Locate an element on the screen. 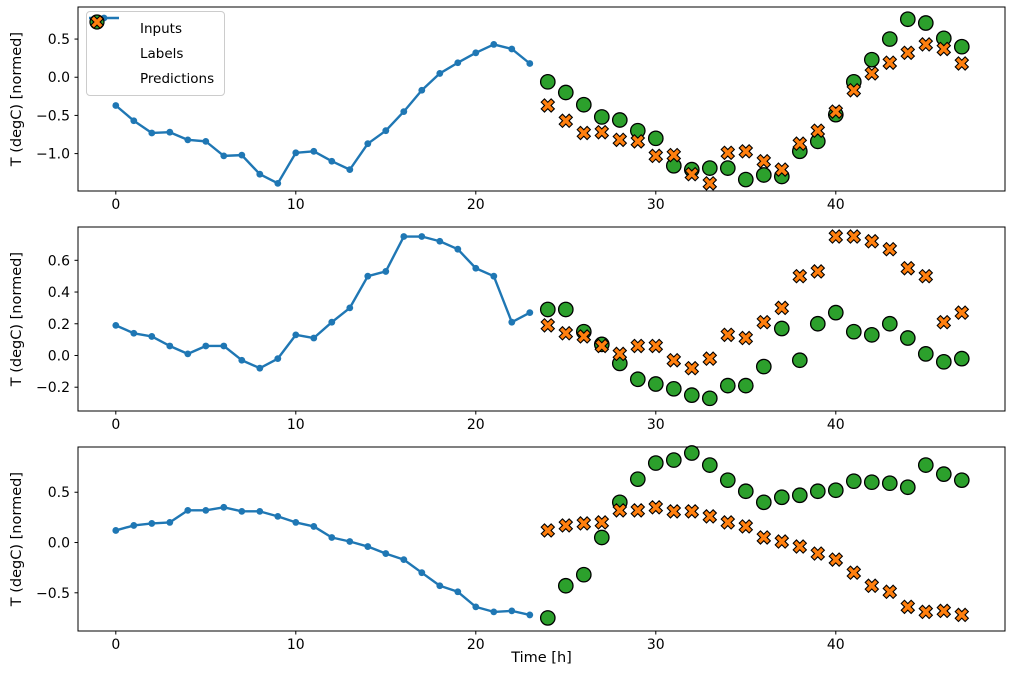 The height and width of the screenshot is (679, 1012). y-axis-label-panel-1: T (degC) [normed] is located at coordinates (17, 99).